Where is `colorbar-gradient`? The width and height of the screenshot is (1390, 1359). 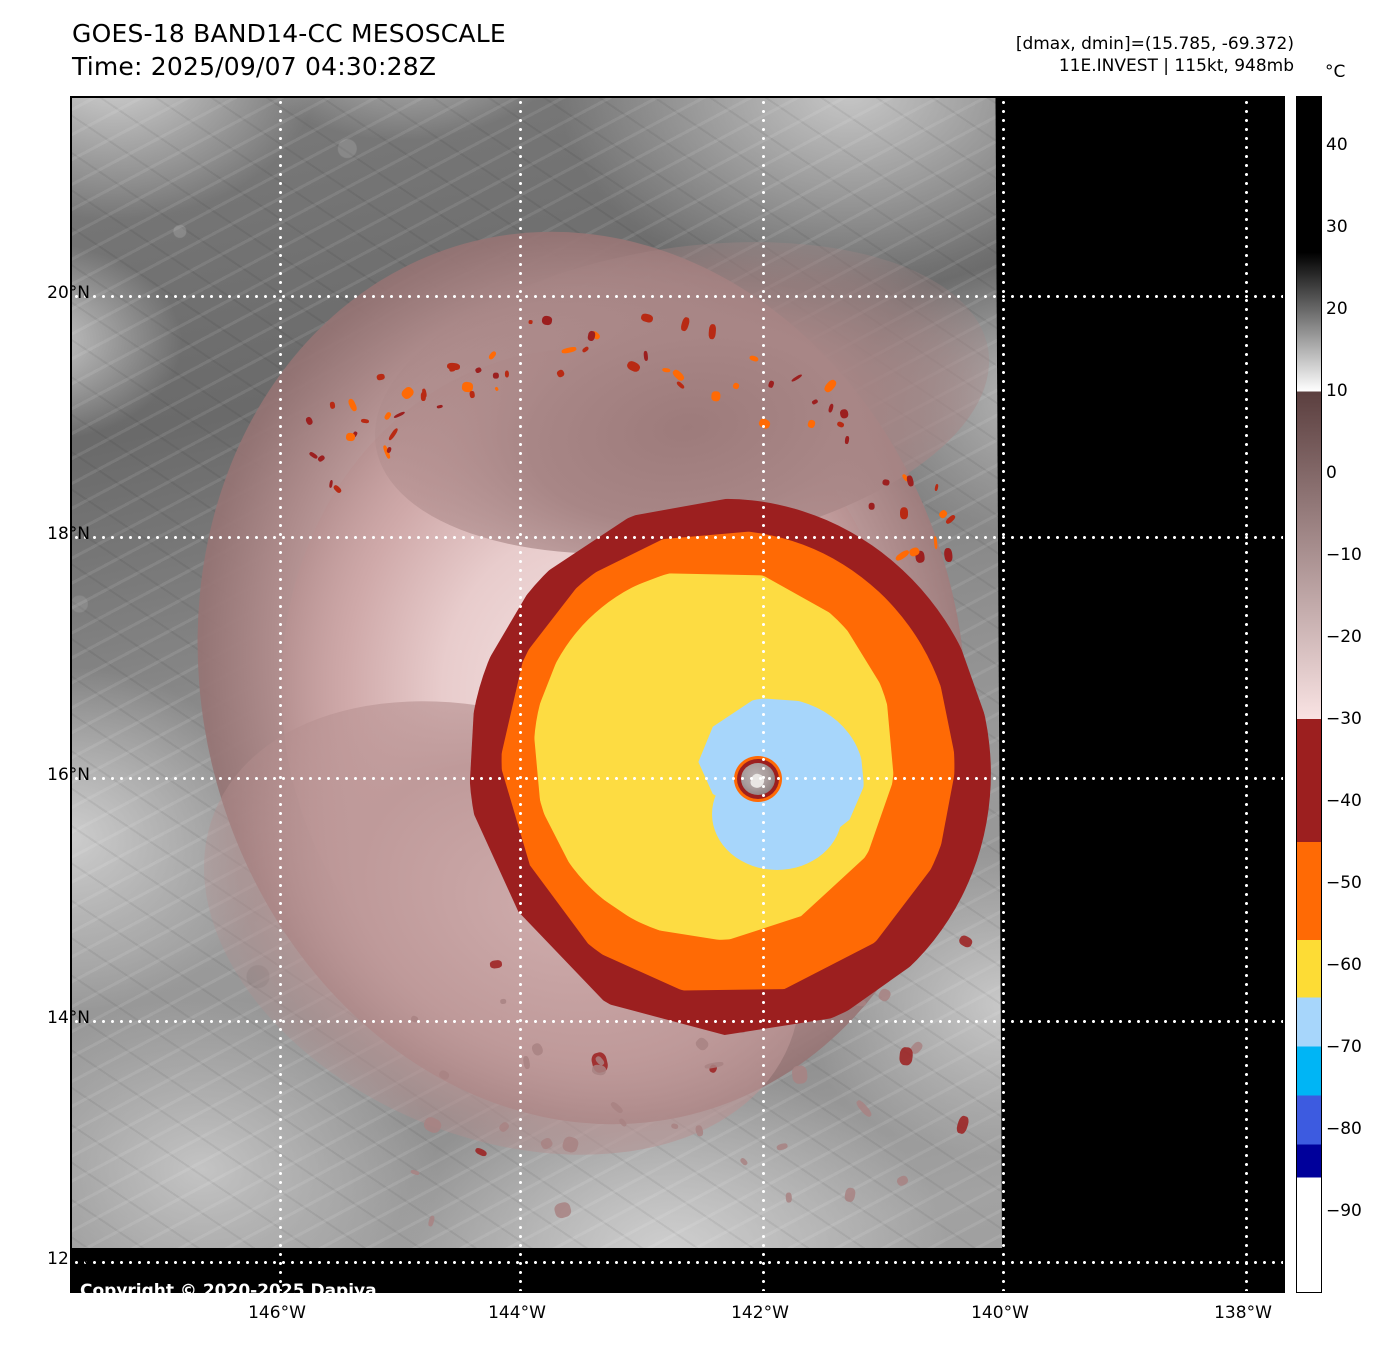 colorbar-gradient is located at coordinates (1309, 694).